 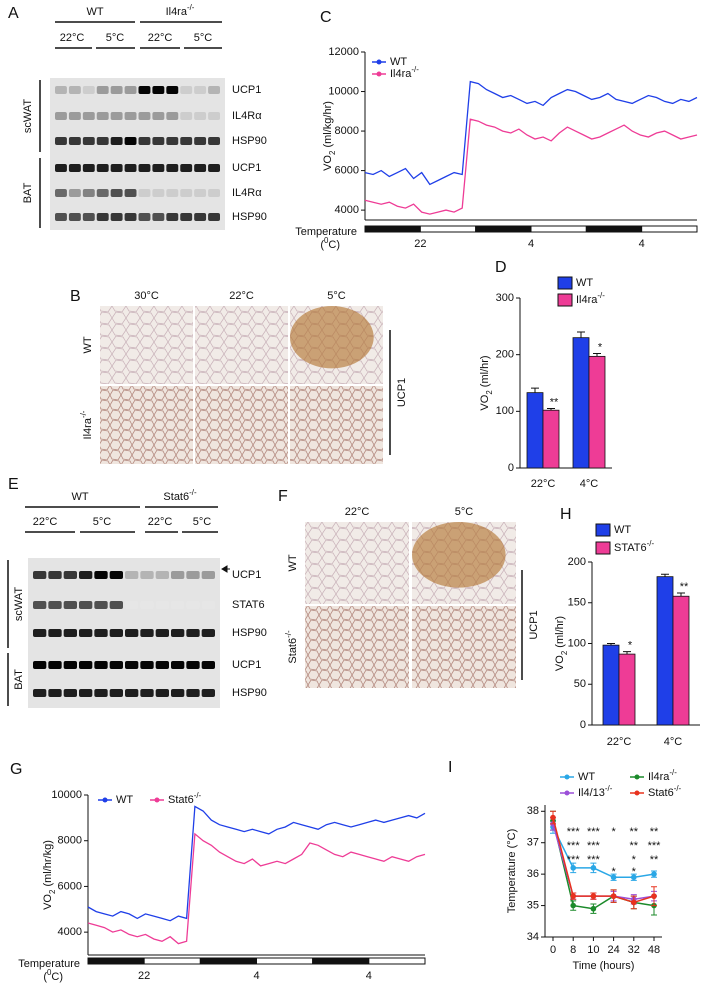 I want to click on tissue-label: scWAT, so click(x=28, y=116).